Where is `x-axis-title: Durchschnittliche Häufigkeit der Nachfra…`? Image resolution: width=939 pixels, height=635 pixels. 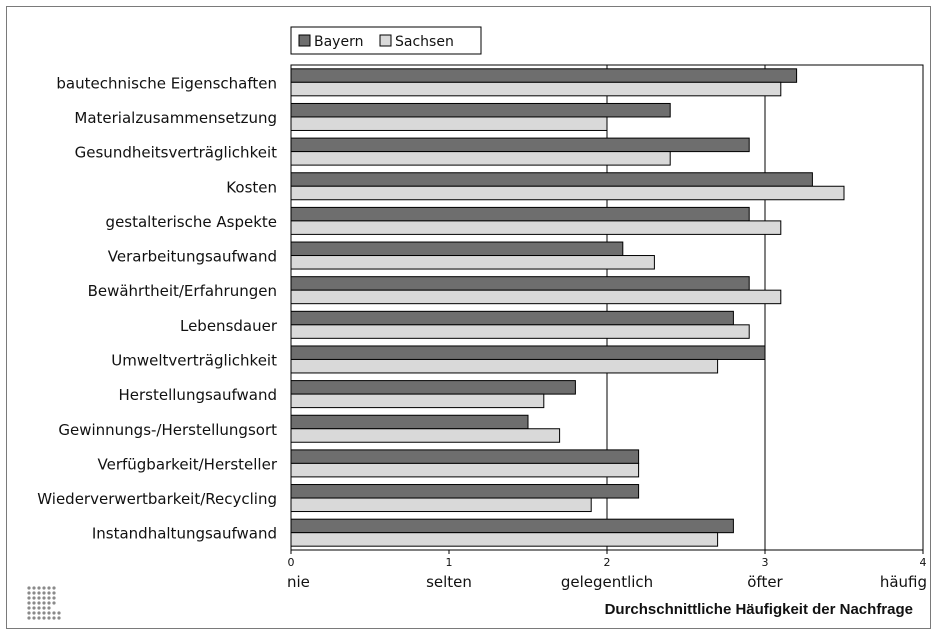 x-axis-title: Durchschnittliche Häufigkeit der Nachfra… is located at coordinates (758, 609).